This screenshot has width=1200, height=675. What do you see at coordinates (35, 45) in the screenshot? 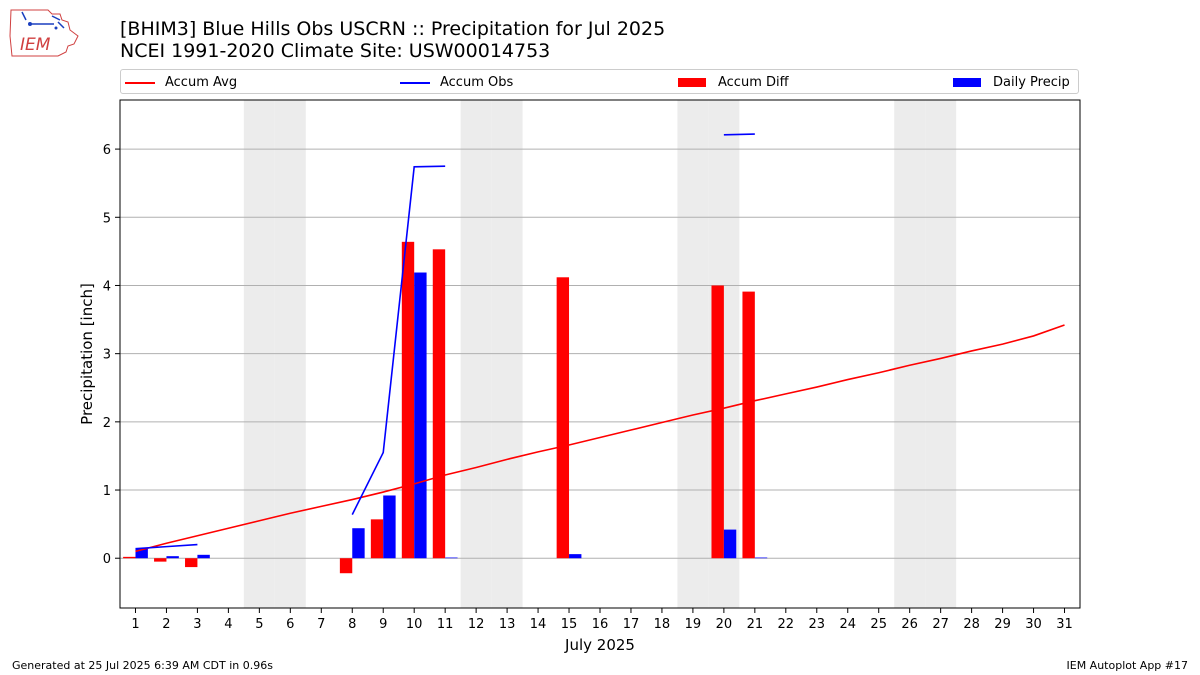
I see `logo-text: IEM` at bounding box center [35, 45].